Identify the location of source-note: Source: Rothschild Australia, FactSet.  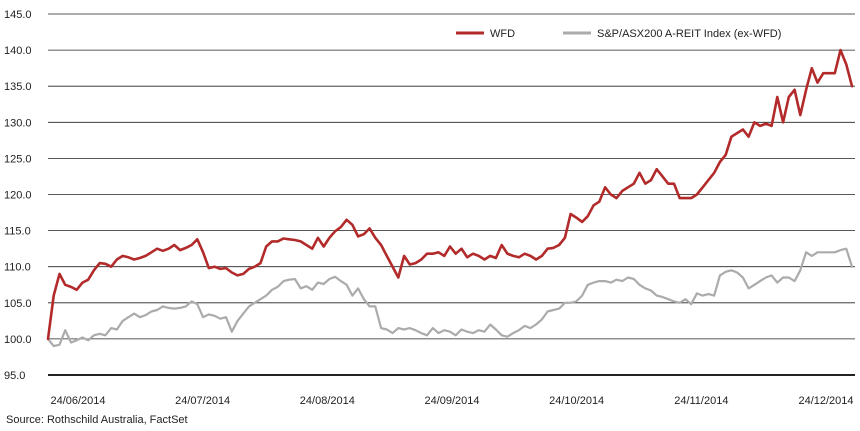
(97, 420).